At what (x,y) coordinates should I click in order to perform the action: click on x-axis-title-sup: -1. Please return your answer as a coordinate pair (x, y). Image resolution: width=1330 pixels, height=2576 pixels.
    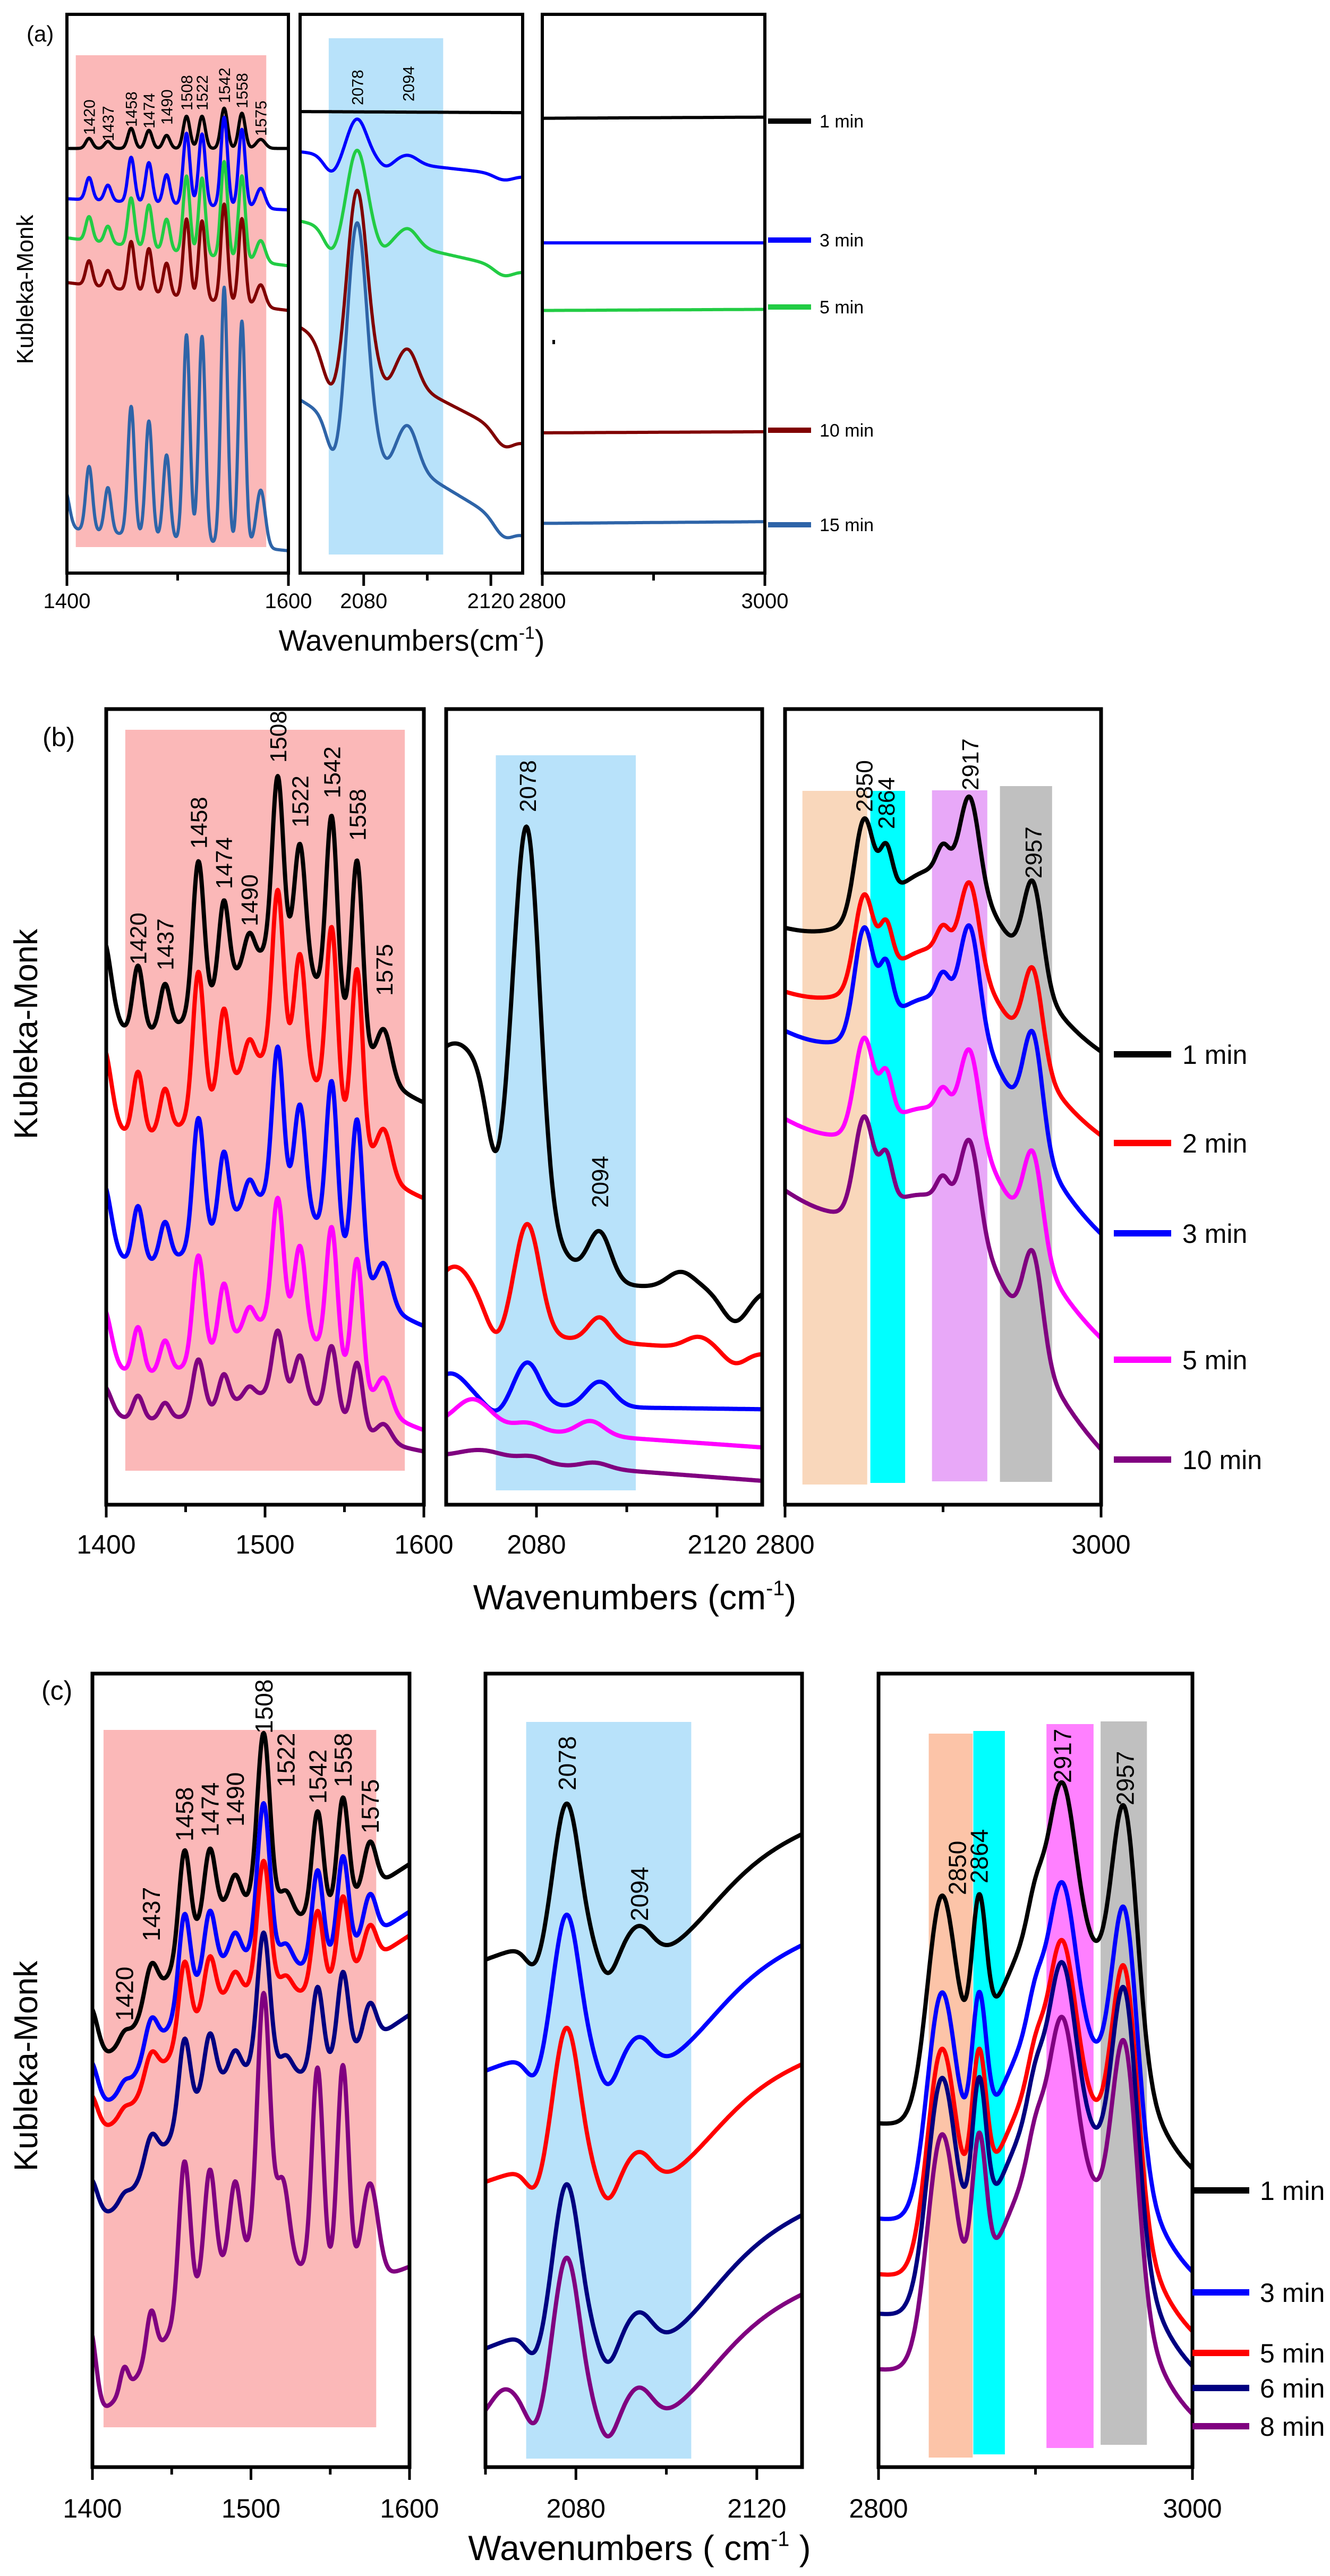
    Looking at the image, I should click on (775, 1589).